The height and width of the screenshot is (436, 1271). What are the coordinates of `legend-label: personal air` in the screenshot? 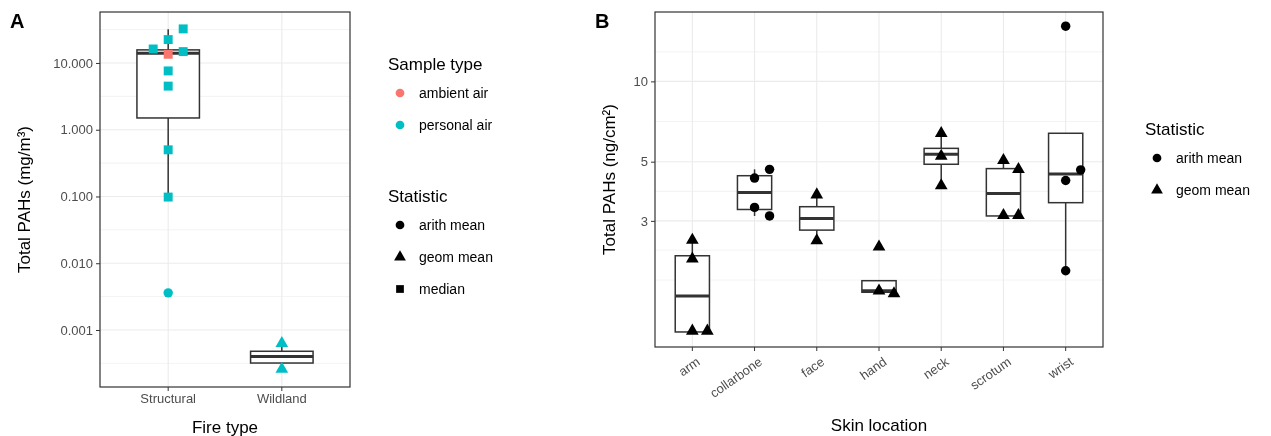 It's located at (456, 125).